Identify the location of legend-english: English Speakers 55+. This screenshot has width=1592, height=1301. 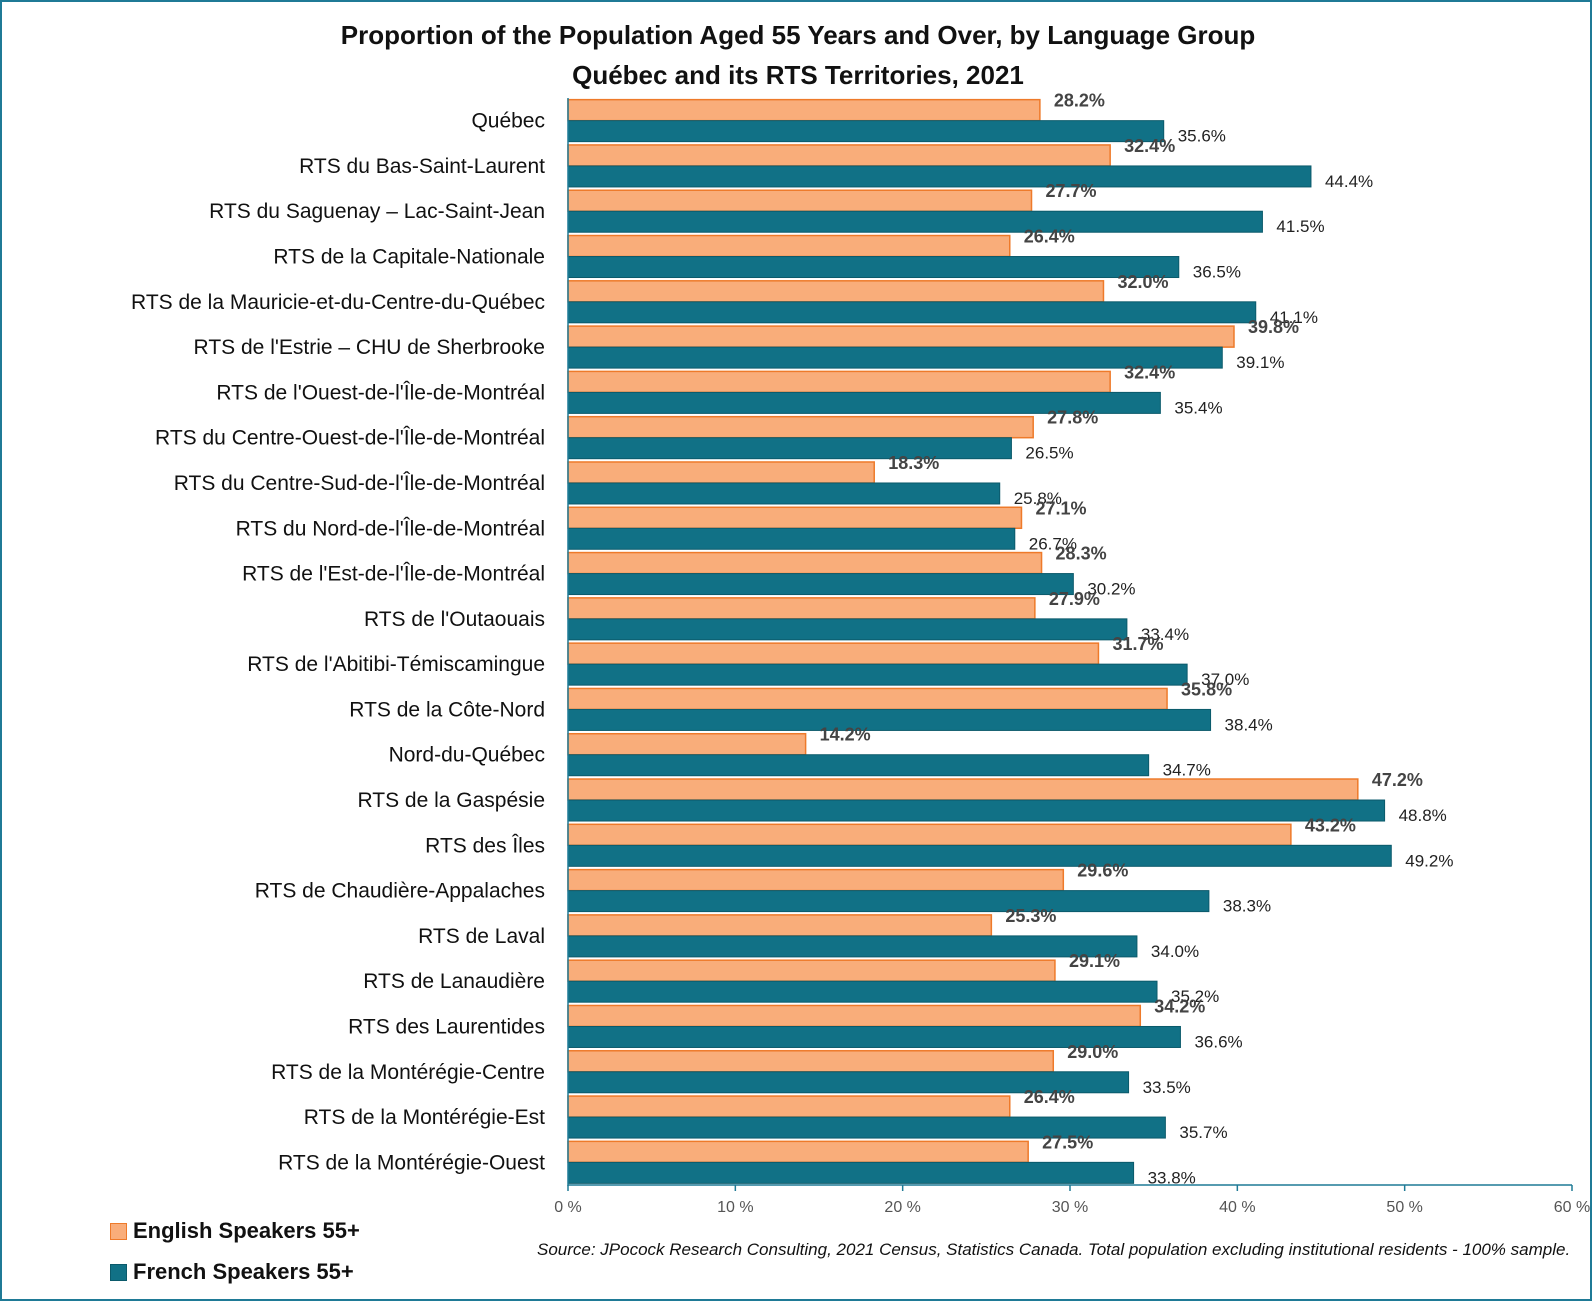
(235, 1231).